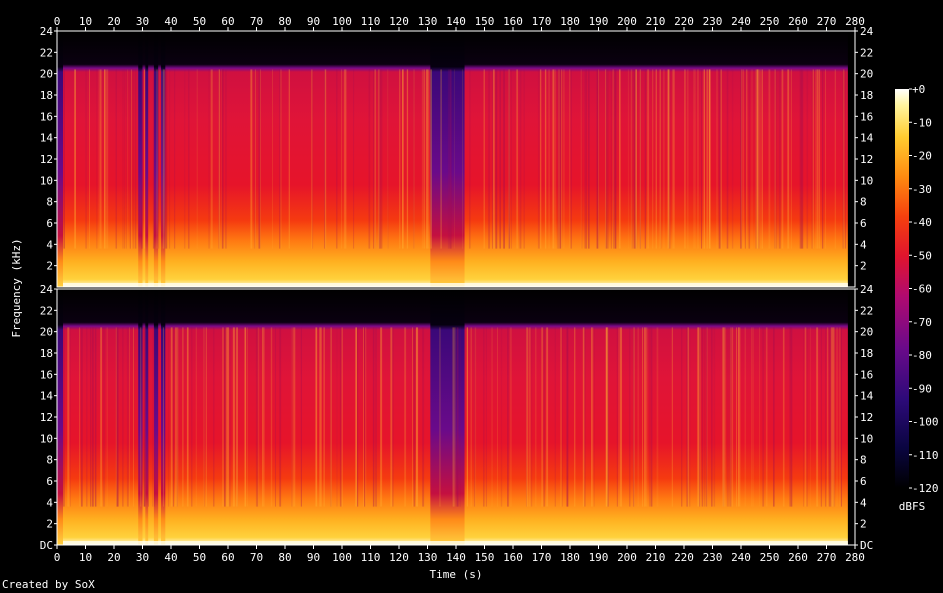  I want to click on x-tick-label-top: 40, so click(170, 21).